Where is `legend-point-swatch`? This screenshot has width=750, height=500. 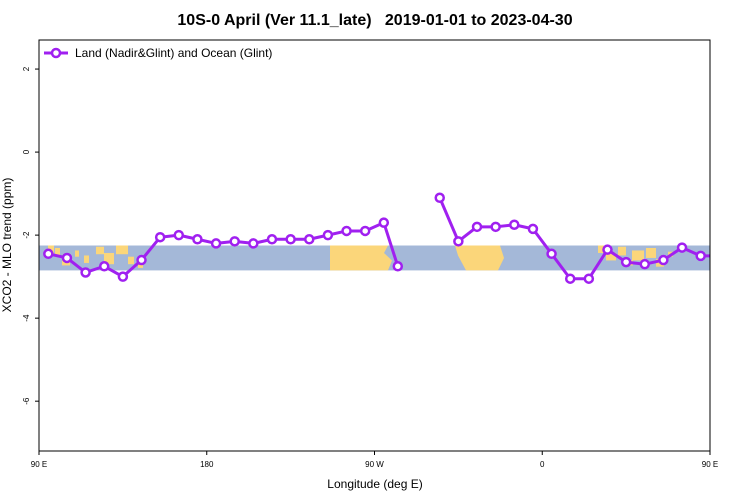
legend-point-swatch is located at coordinates (56, 53).